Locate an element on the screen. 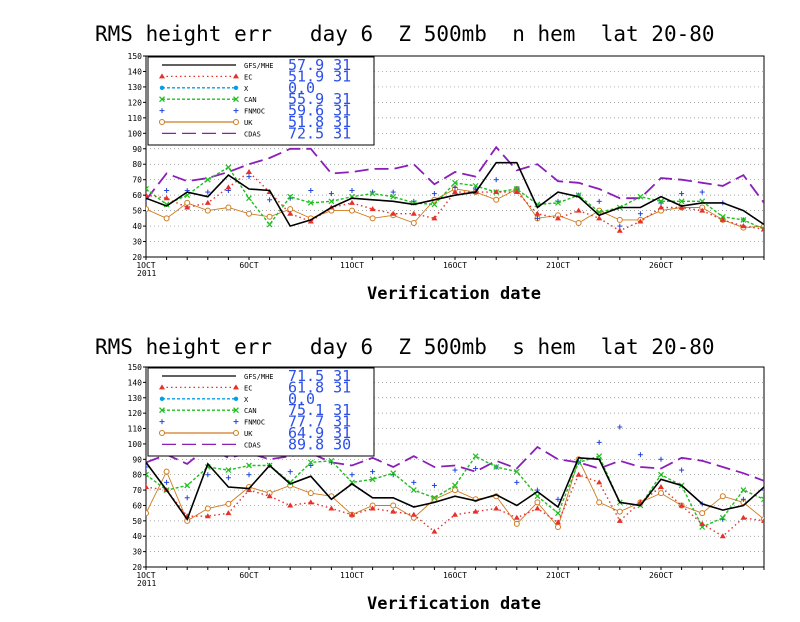 The image size is (800, 622). series-group is located at coordinates (455, 481).